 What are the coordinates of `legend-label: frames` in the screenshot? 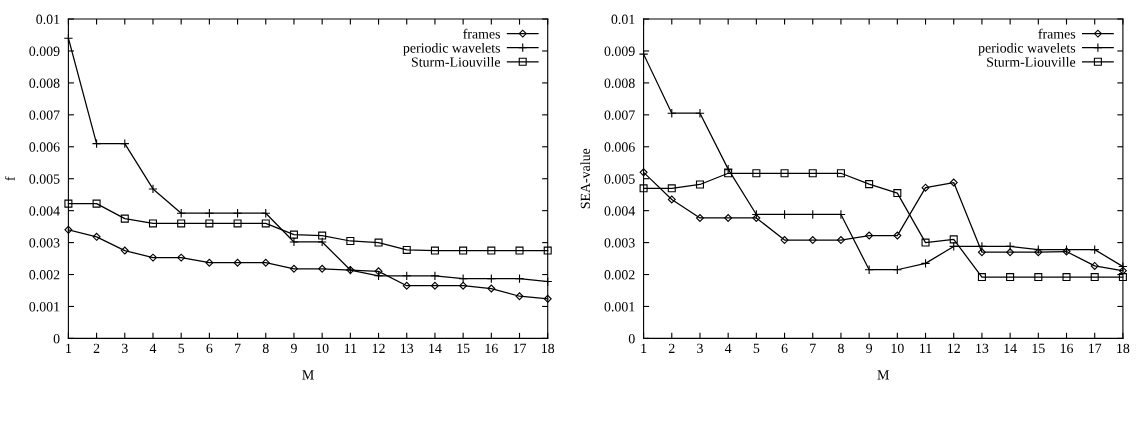 It's located at (481, 33).